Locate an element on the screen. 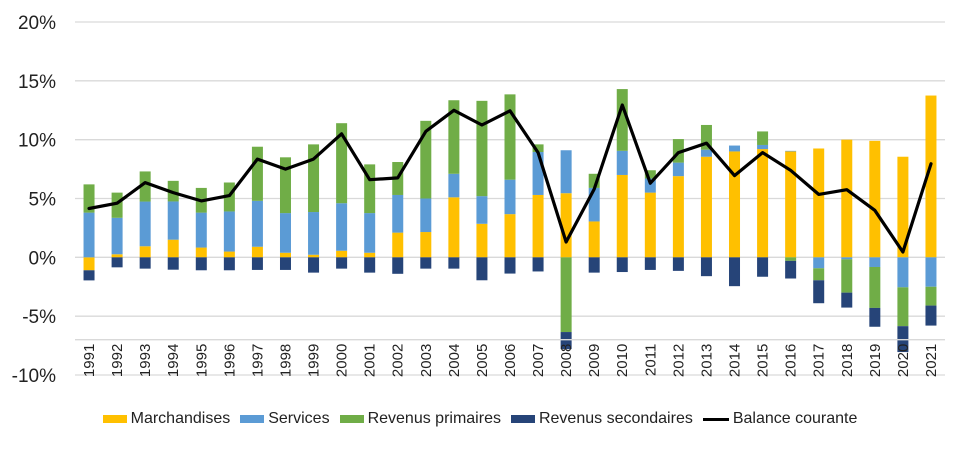 Image resolution: width=960 pixels, height=454 pixels. y-tick-label: -5% is located at coordinates (39, 317).